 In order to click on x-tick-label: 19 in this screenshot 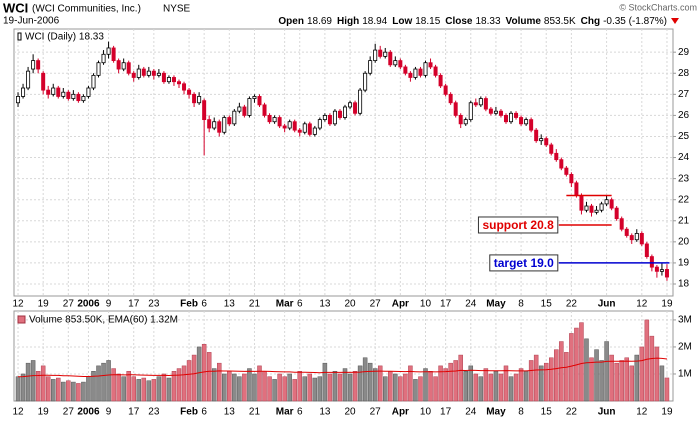, I will do `click(44, 412)`.